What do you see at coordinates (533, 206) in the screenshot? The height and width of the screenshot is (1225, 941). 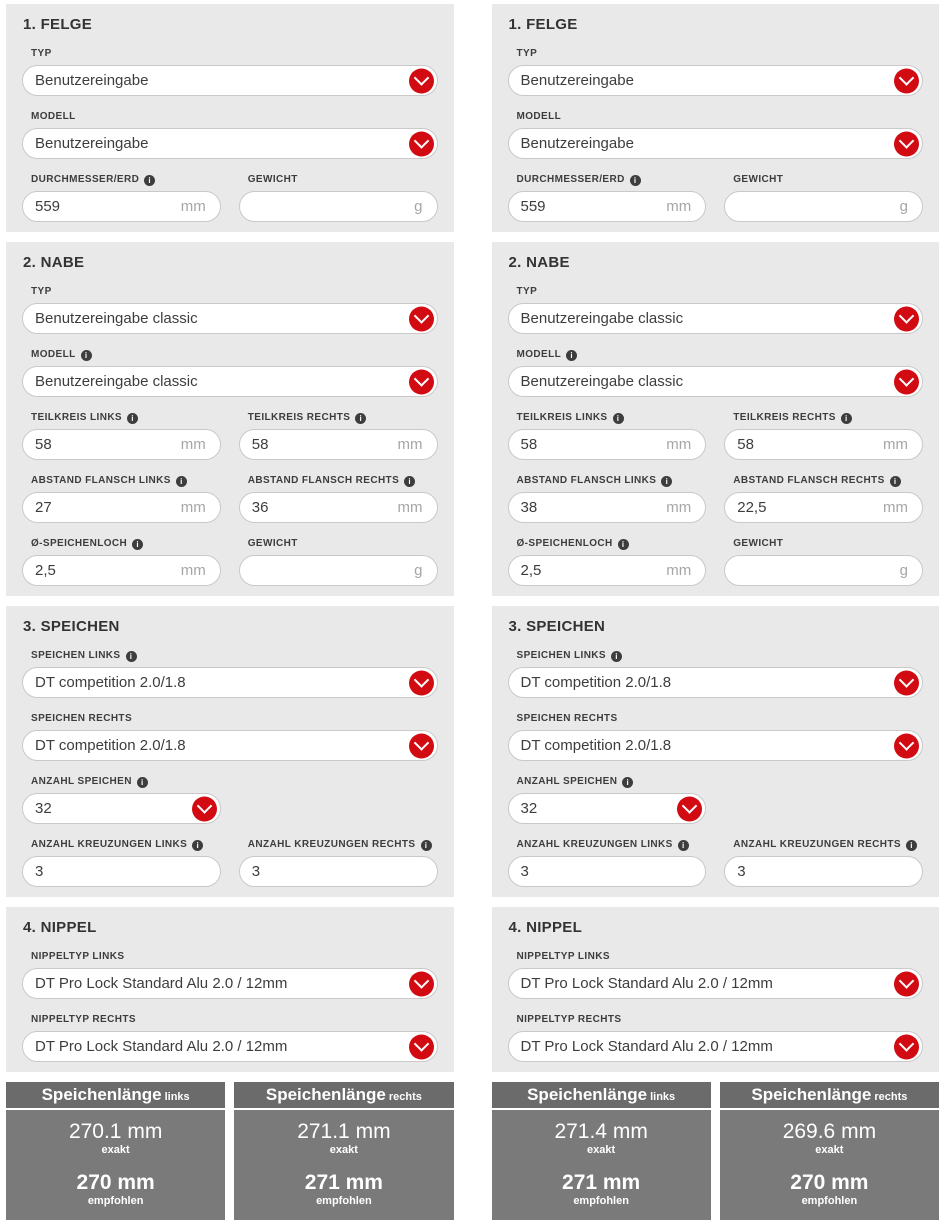 I see `field-value: 559` at bounding box center [533, 206].